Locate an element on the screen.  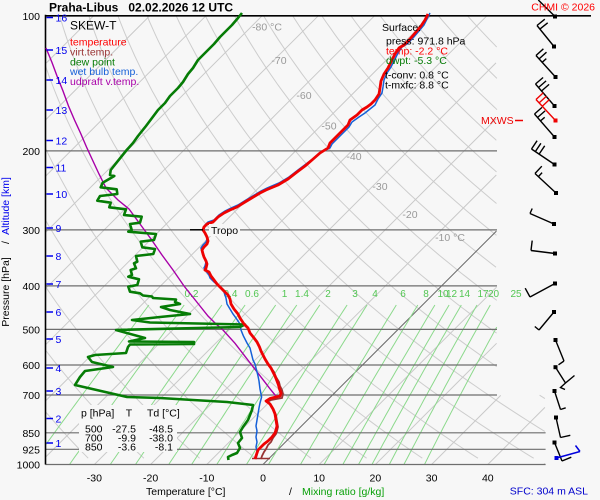
svg-text: SFC: 304 m ASL is located at coordinates (549, 492).